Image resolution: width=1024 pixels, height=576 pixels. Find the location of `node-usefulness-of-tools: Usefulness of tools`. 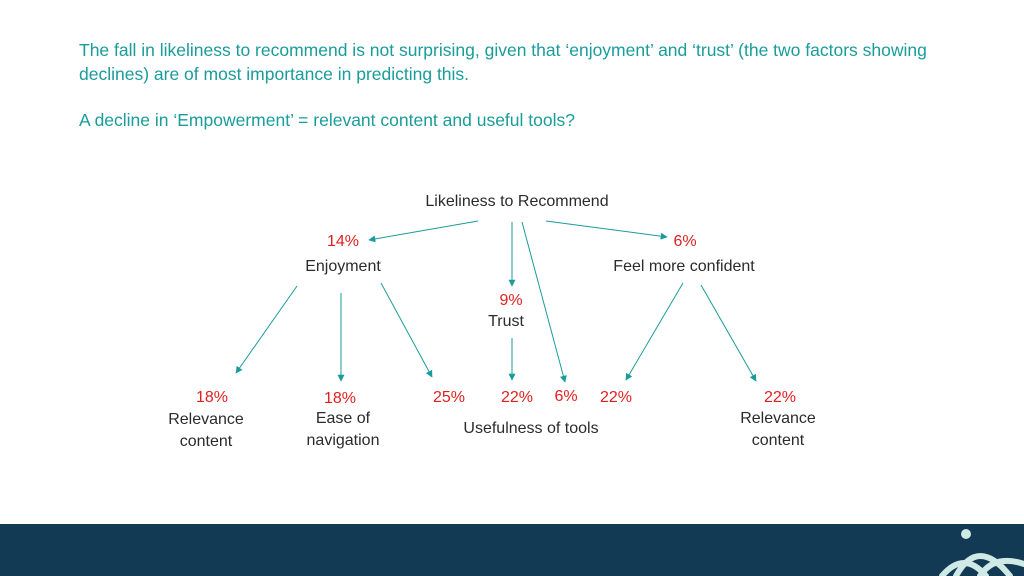

node-usefulness-of-tools: Usefulness of tools is located at coordinates (531, 428).